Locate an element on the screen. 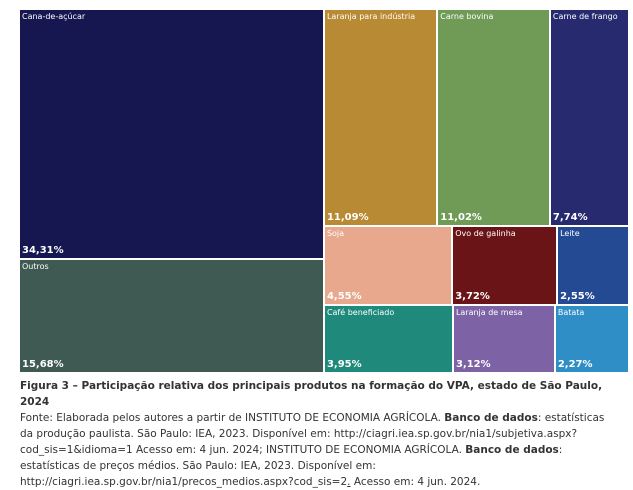 The width and height of the screenshot is (633, 490). tile-label: Outros is located at coordinates (35, 266).